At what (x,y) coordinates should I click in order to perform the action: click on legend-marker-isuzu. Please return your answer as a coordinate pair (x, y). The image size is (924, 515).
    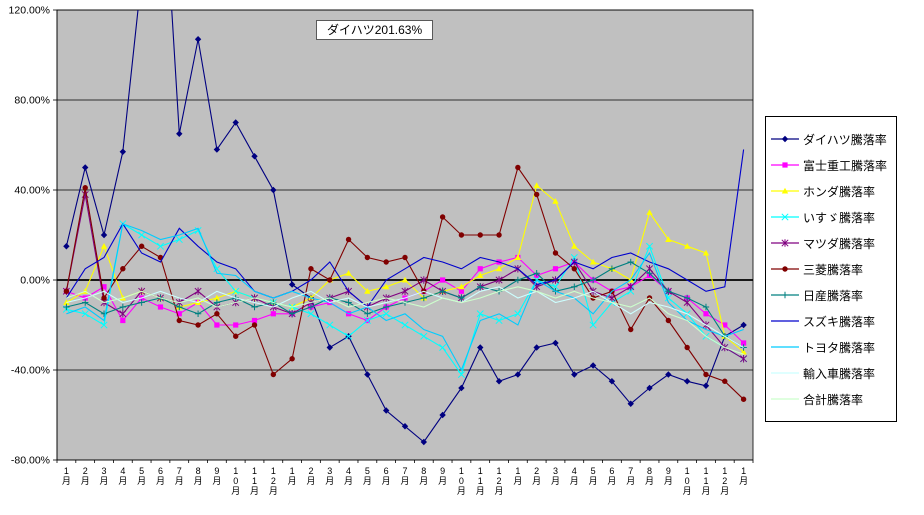
    Looking at the image, I should click on (785, 217).